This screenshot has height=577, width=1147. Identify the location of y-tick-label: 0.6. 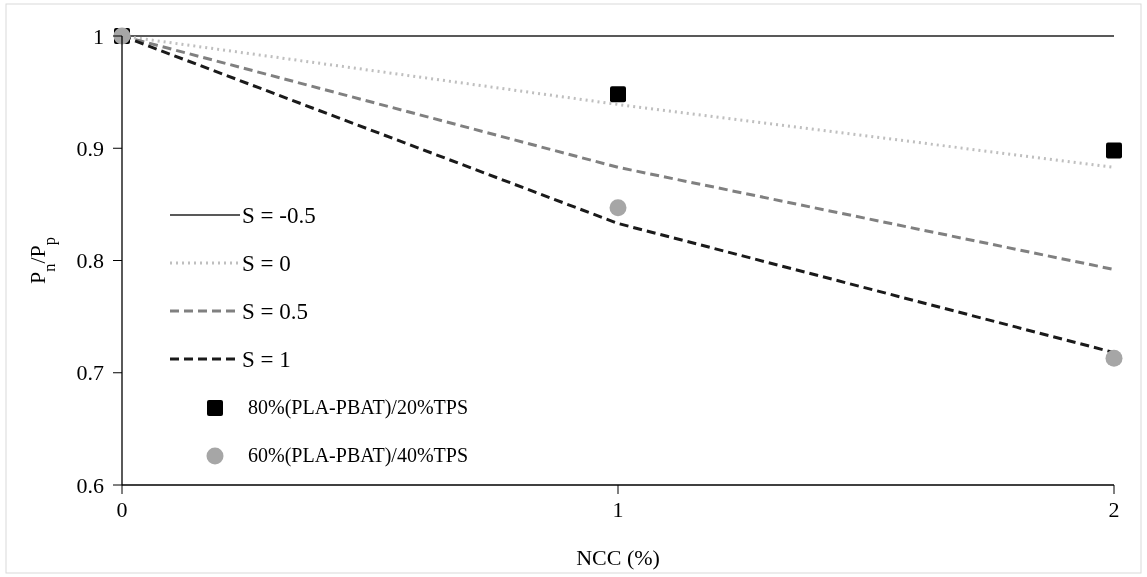
(90, 485).